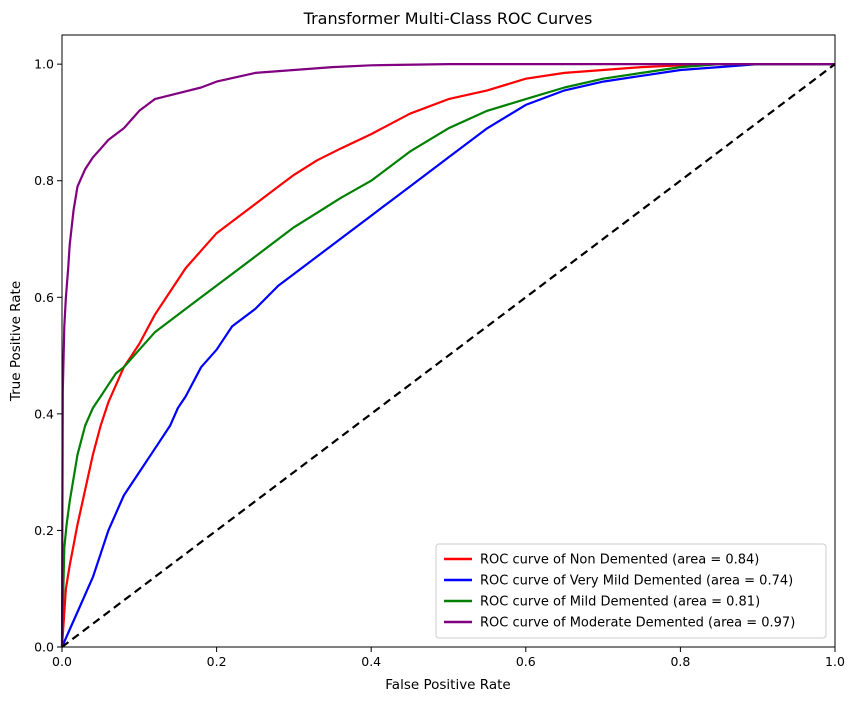  Describe the element at coordinates (371, 661) in the screenshot. I see `x-tick-label: 0.4` at that location.